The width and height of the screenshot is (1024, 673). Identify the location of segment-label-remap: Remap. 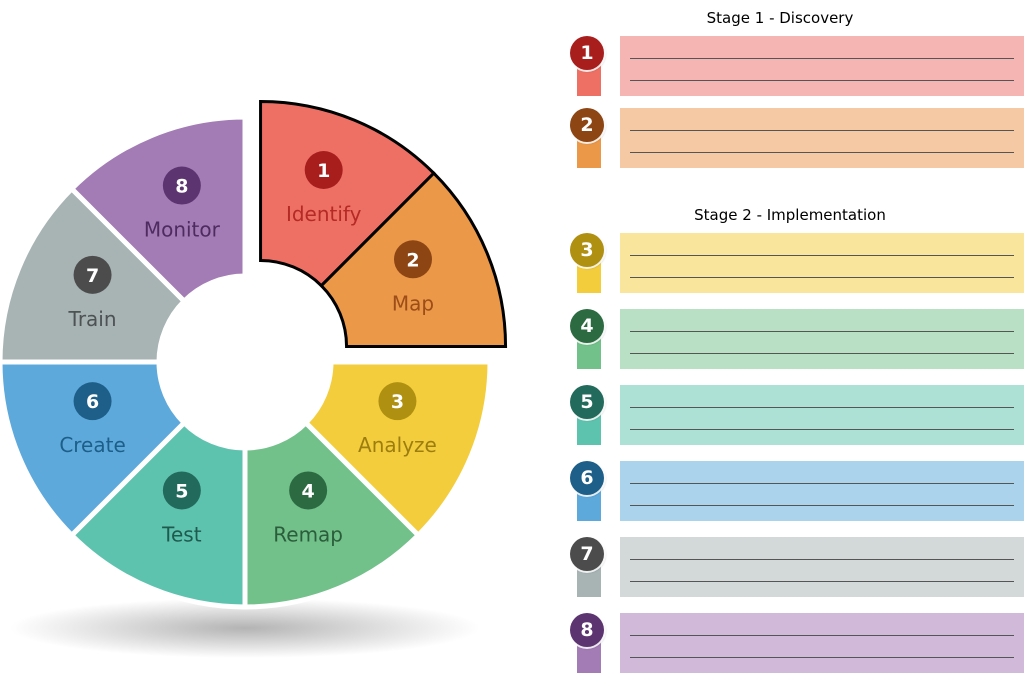
(308, 534).